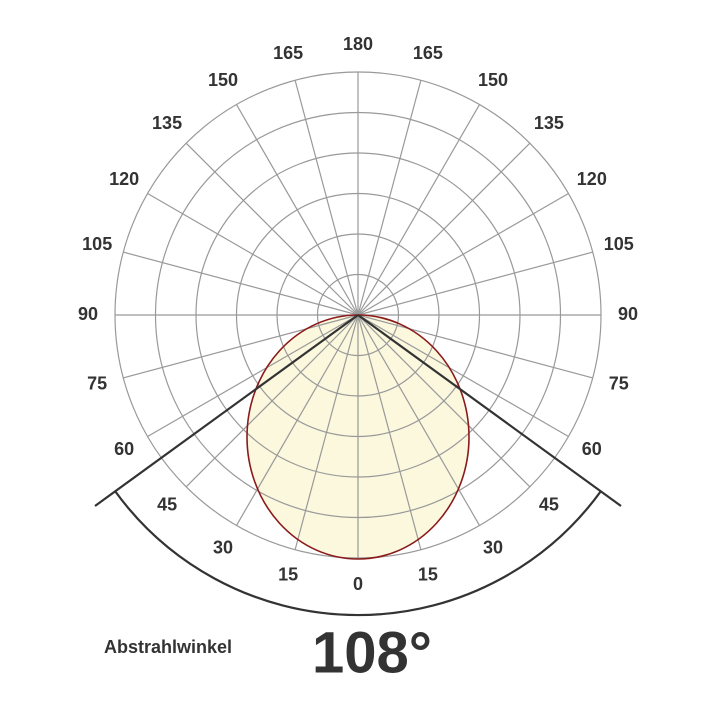 This screenshot has height=725, width=720. What do you see at coordinates (358, 44) in the screenshot?
I see `angle-label: 180` at bounding box center [358, 44].